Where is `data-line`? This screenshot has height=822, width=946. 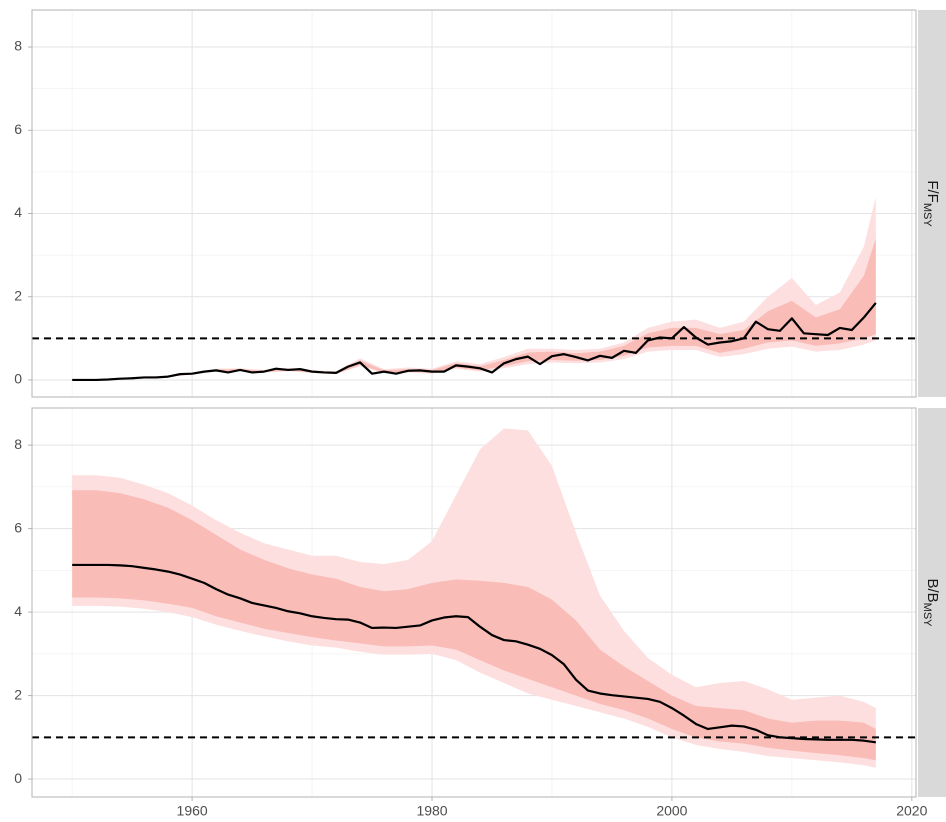 data-line is located at coordinates (474, 342).